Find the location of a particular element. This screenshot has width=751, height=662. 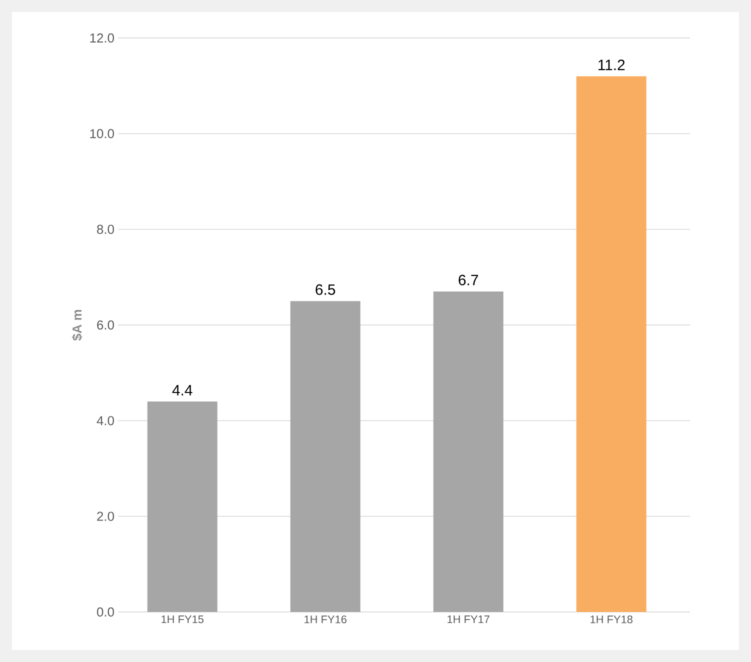

y-tick-label: 10.0 is located at coordinates (102, 133).